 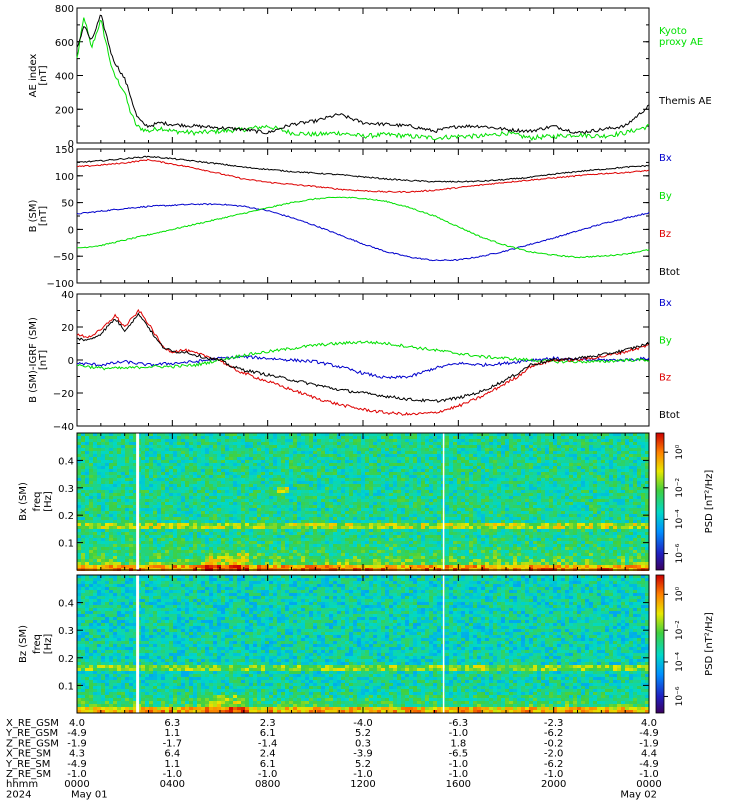 I want to click on ephemeris-value: -1.9, so click(x=77, y=743).